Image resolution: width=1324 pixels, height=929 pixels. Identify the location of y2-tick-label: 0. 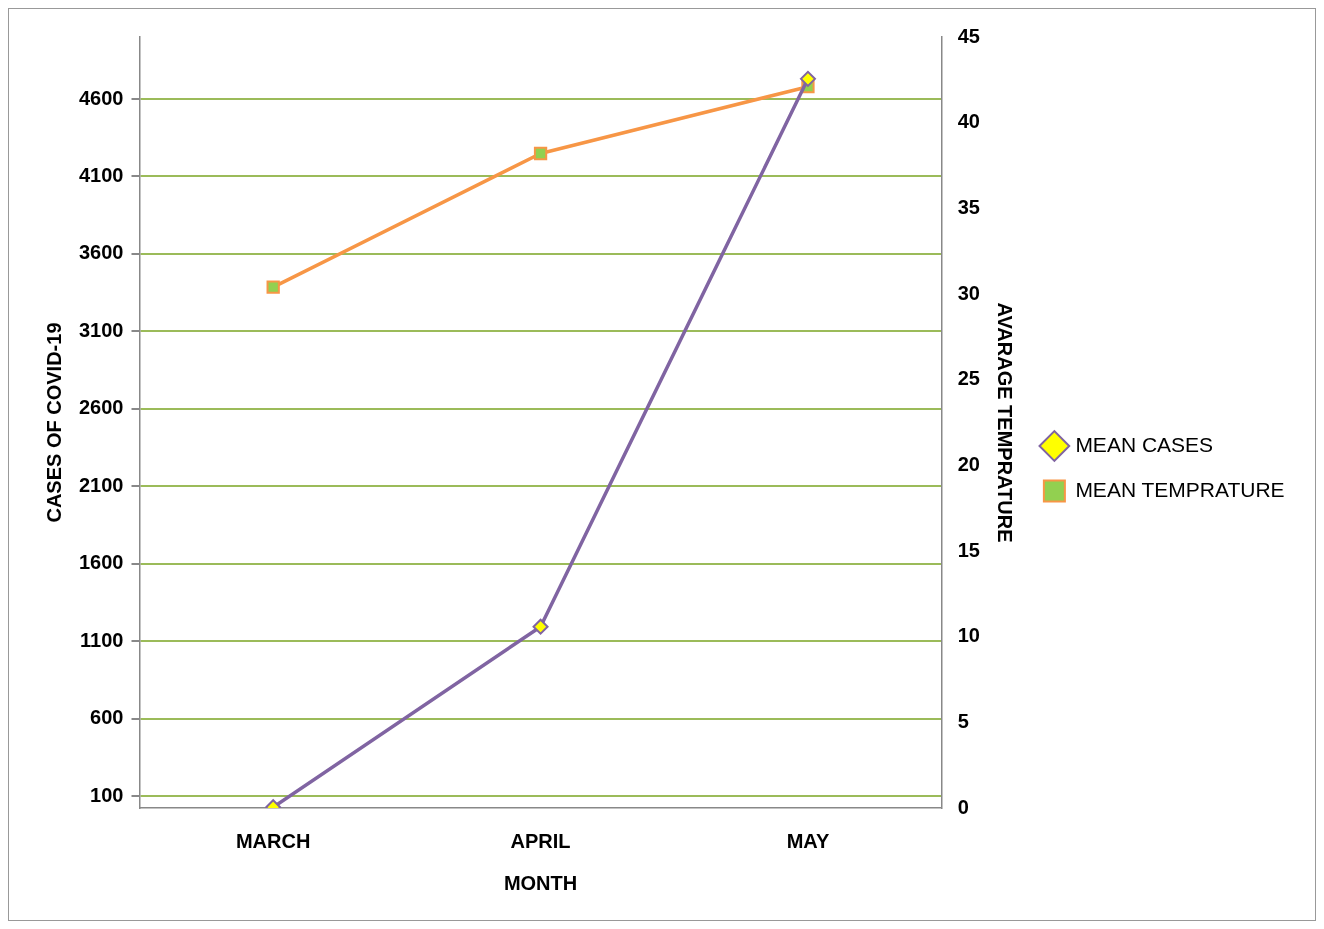
(963, 806).